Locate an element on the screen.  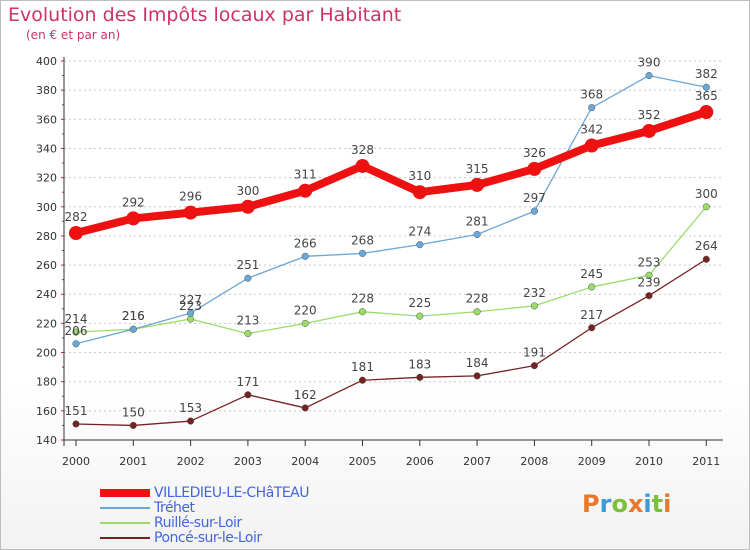
chart-subtitle: (en € et par an) is located at coordinates (73, 35).